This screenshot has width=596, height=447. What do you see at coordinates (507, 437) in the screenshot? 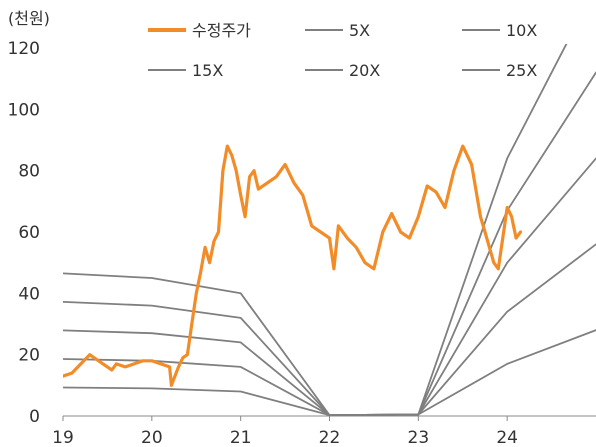
I see `x-tick-label: 24` at bounding box center [507, 437].